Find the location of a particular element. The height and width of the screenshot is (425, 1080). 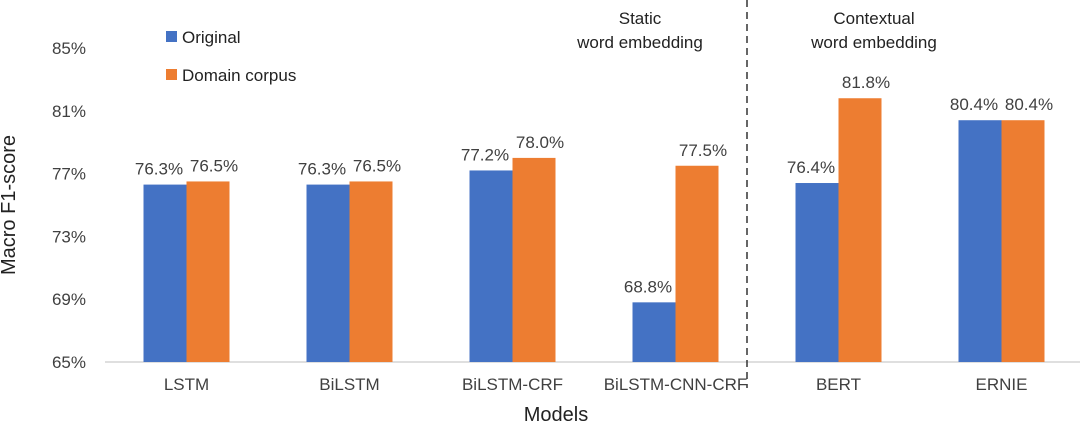

x-tick-label: BiLSTM is located at coordinates (349, 384).